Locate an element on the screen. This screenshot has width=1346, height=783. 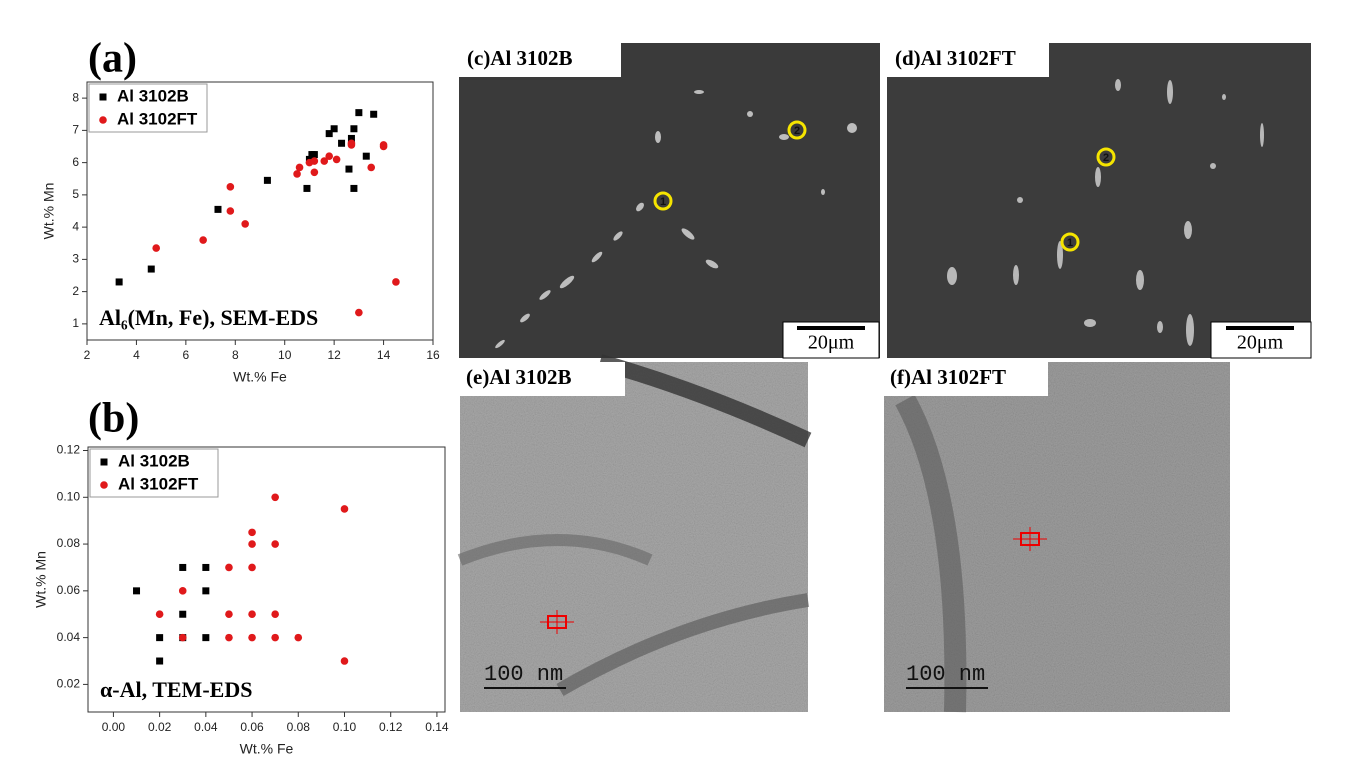
y-tick-label: 0.02 is located at coordinates (69, 684).